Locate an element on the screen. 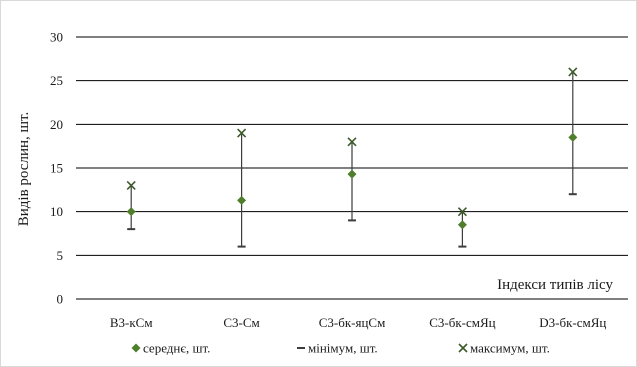  legend-max: максимум, шт. is located at coordinates (504, 348).